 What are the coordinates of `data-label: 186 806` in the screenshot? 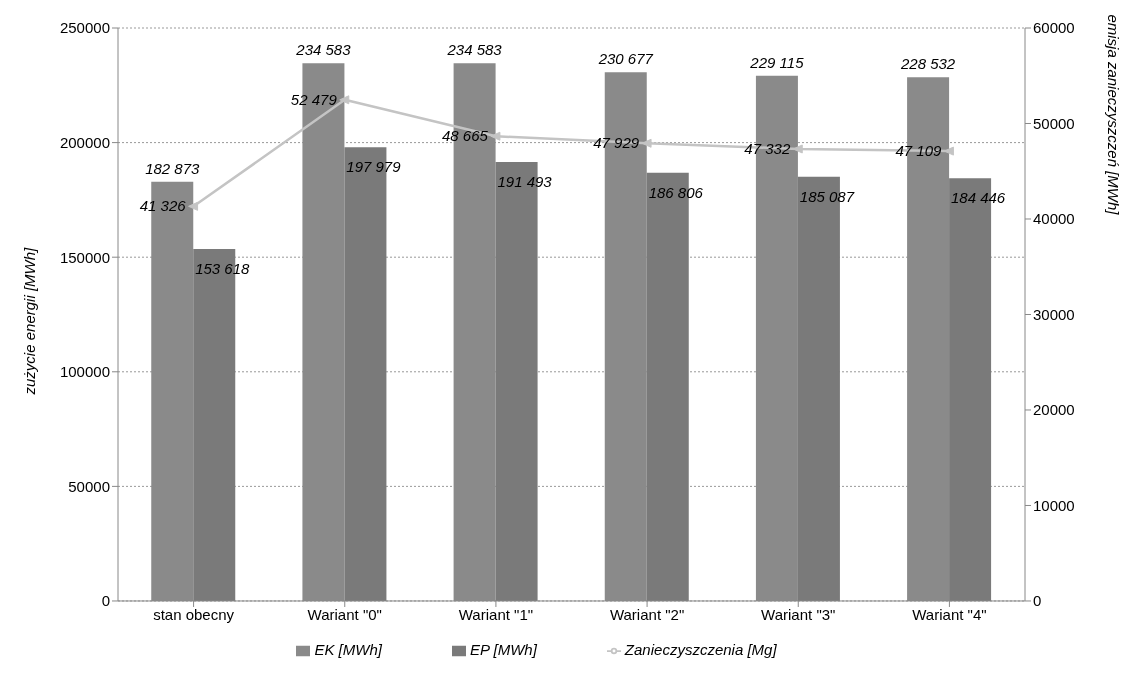 It's located at (676, 192).